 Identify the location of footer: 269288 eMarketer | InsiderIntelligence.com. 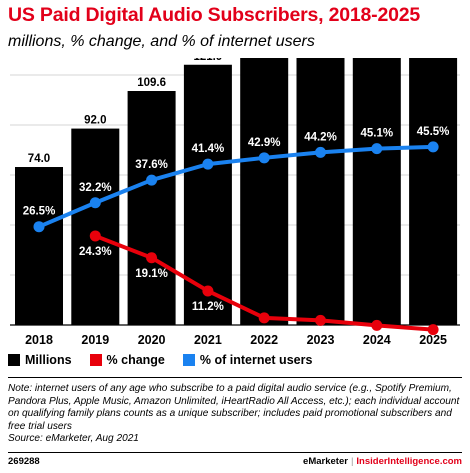
(235, 462).